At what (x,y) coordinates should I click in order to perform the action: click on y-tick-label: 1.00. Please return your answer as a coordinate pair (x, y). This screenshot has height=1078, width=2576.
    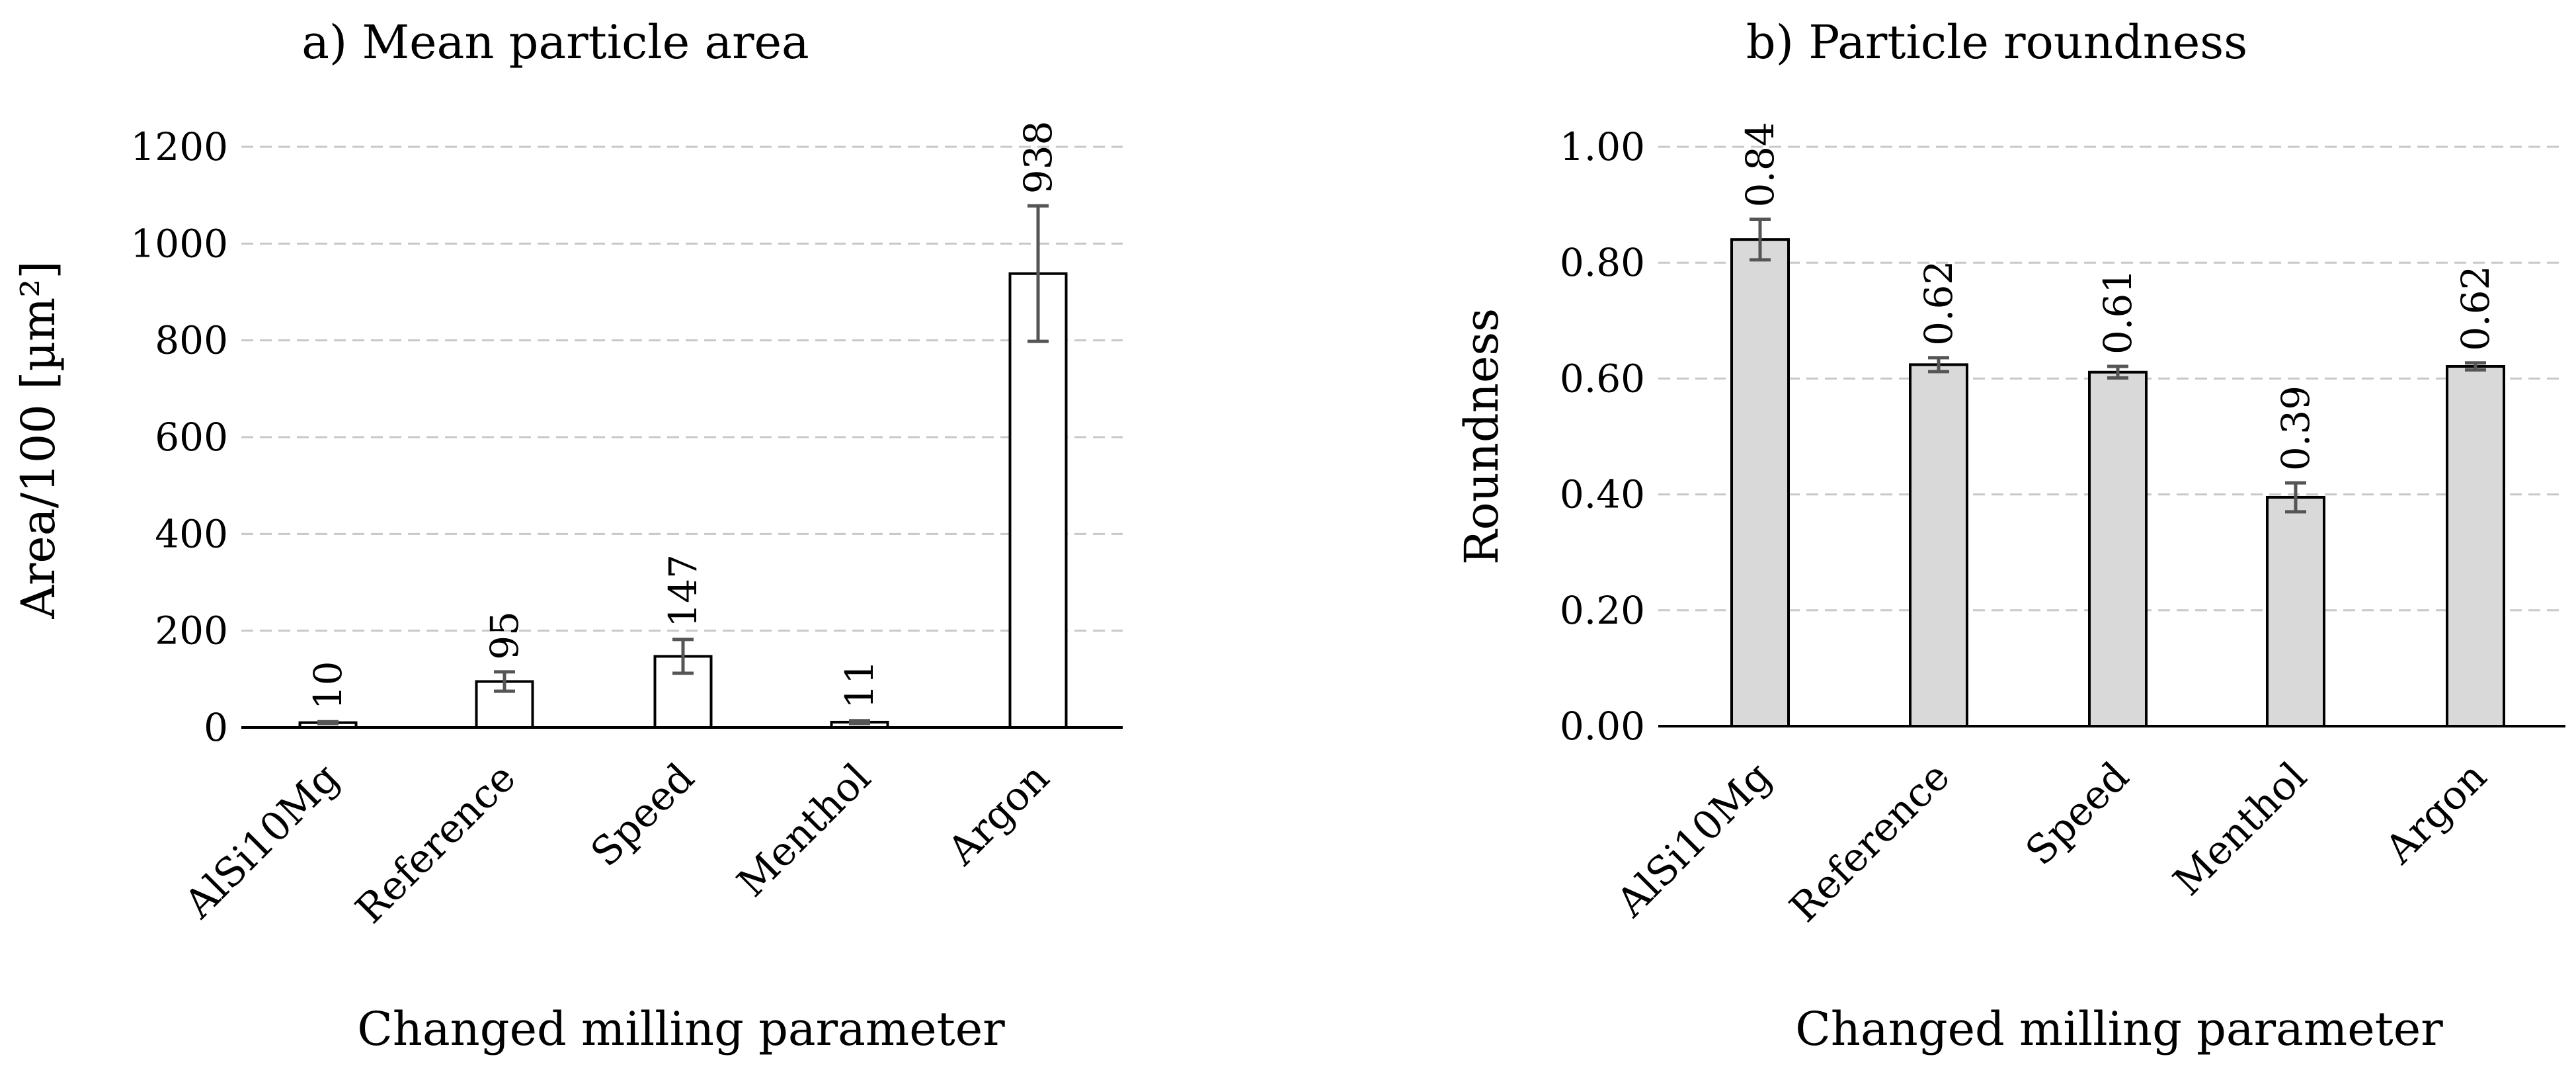
    Looking at the image, I should click on (1602, 146).